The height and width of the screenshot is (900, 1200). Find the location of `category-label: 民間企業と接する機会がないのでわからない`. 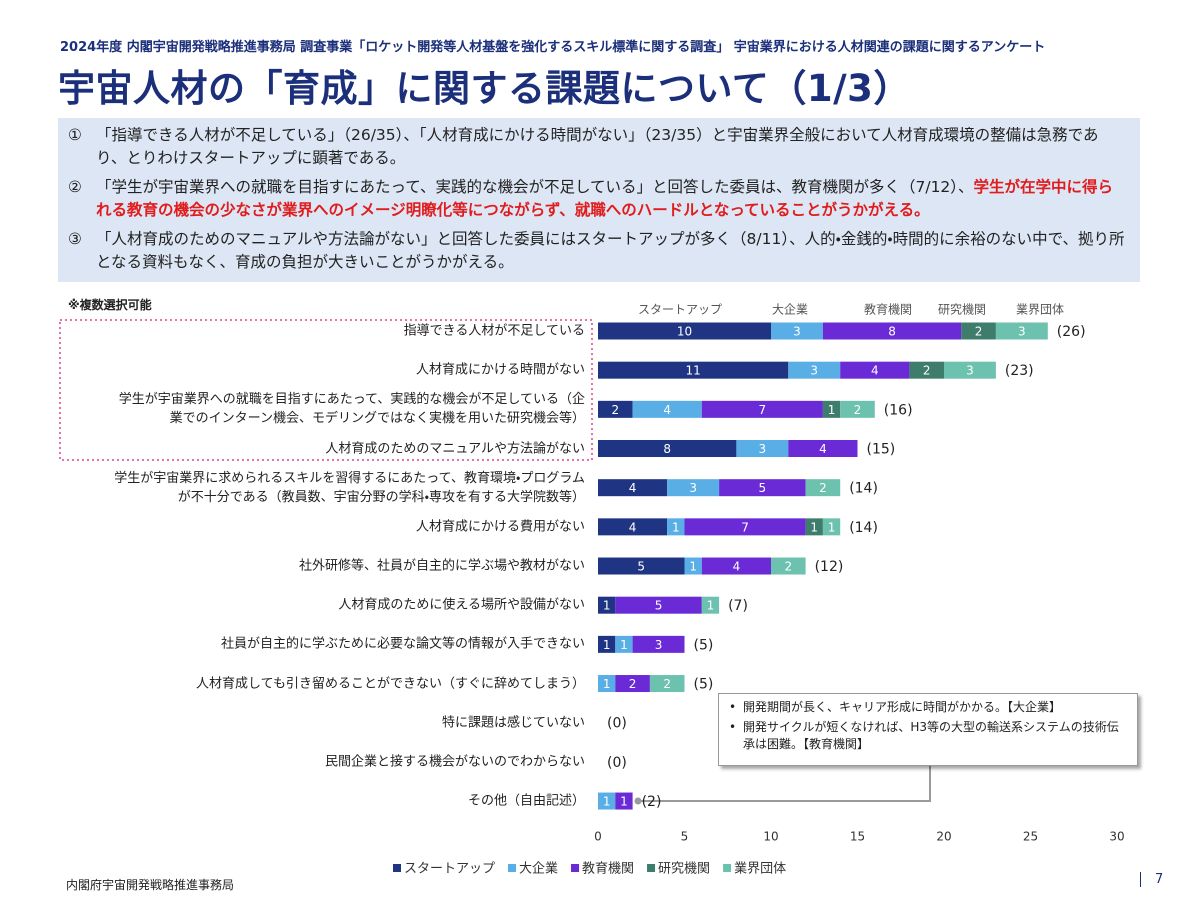

category-label: 民間企業と接する機会がないのでわからない is located at coordinates (454, 762).